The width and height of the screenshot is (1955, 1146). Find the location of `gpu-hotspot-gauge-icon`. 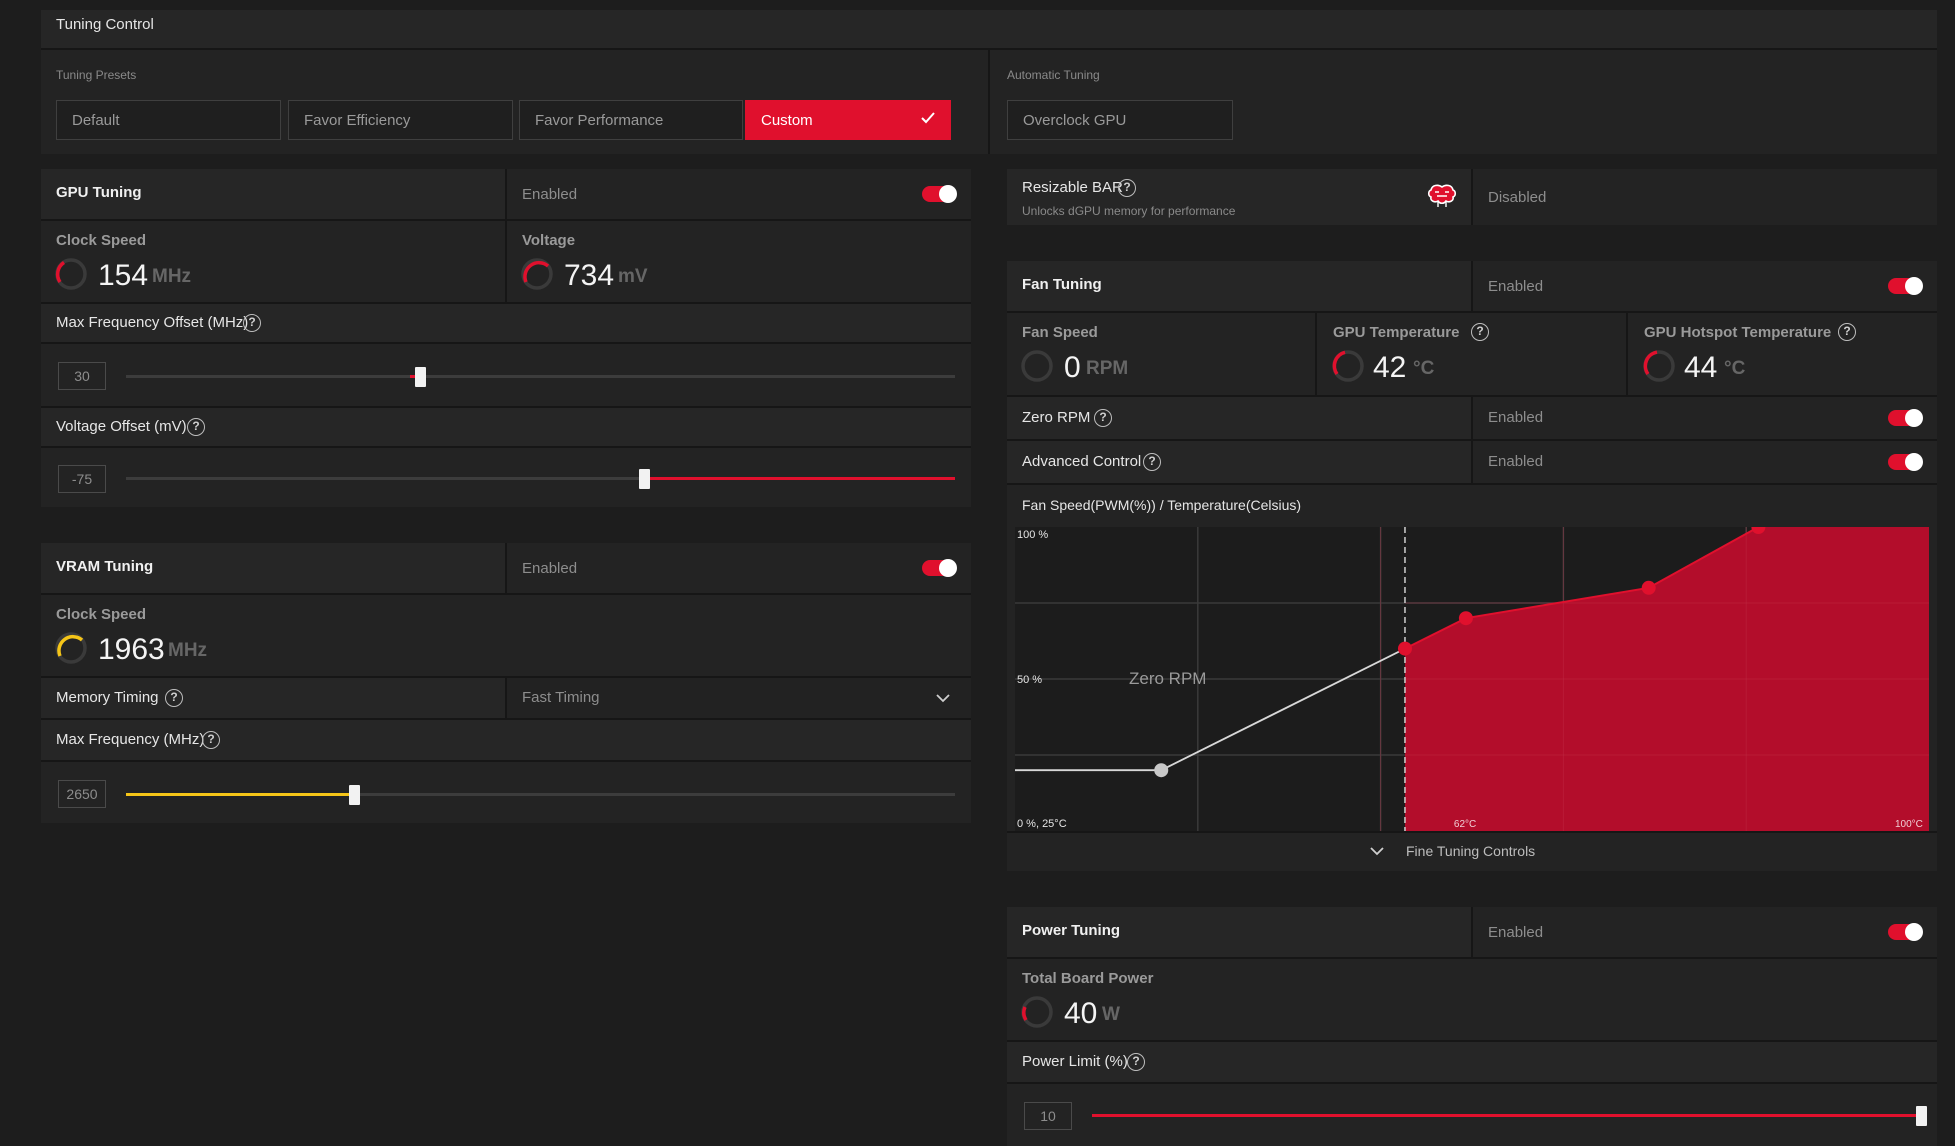

gpu-hotspot-gauge-icon is located at coordinates (1659, 366).